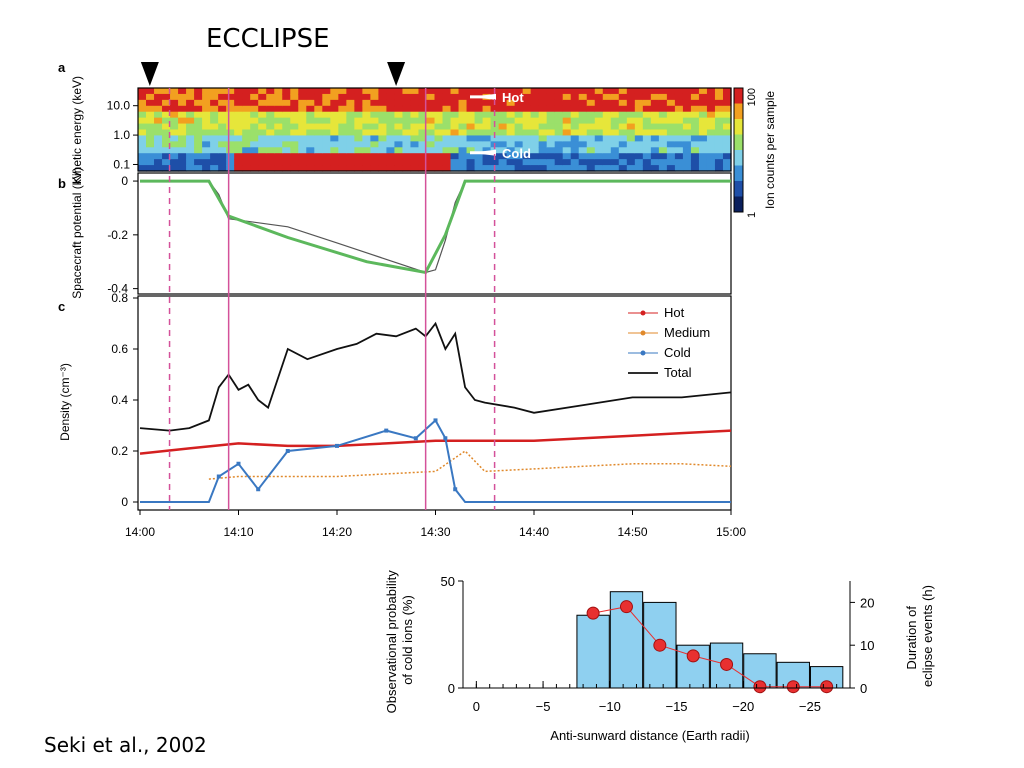 The image size is (1024, 768). I want to click on panel-c-x-tick-label: 14:20, so click(337, 532).